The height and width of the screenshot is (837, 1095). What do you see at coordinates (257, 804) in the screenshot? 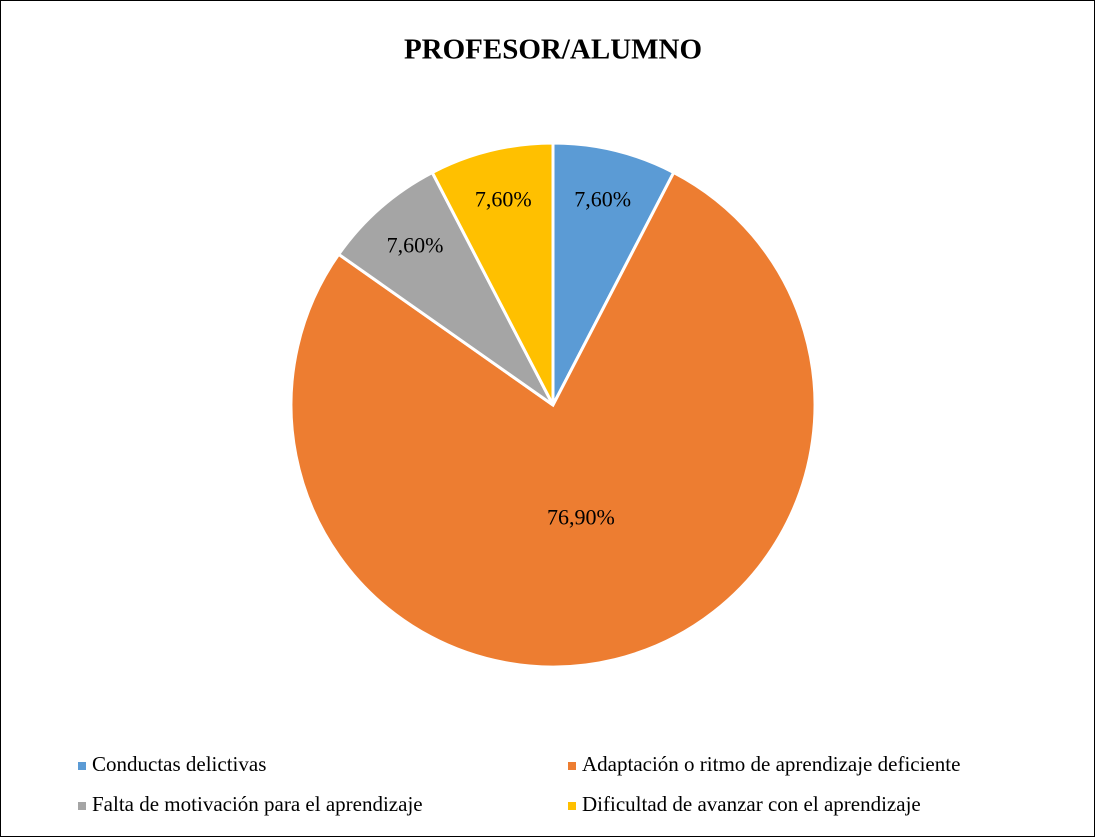
I see `legend-label: Falta de motivación para el aprendizaje` at bounding box center [257, 804].